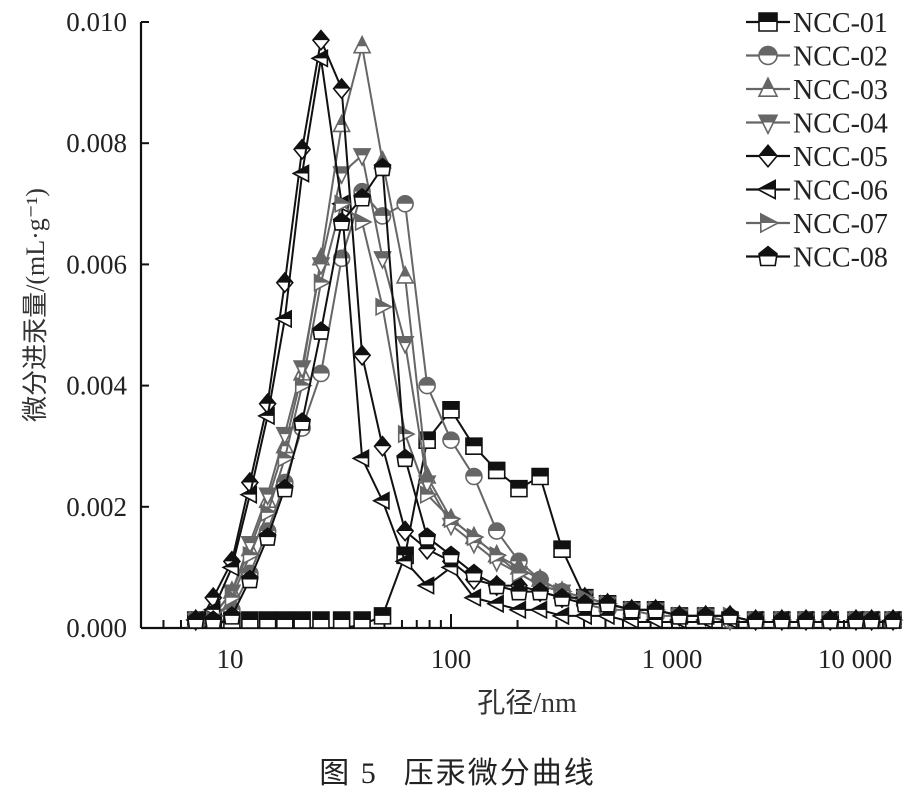  Describe the element at coordinates (96, 507) in the screenshot. I see `y-tick-label: 0.002` at that location.